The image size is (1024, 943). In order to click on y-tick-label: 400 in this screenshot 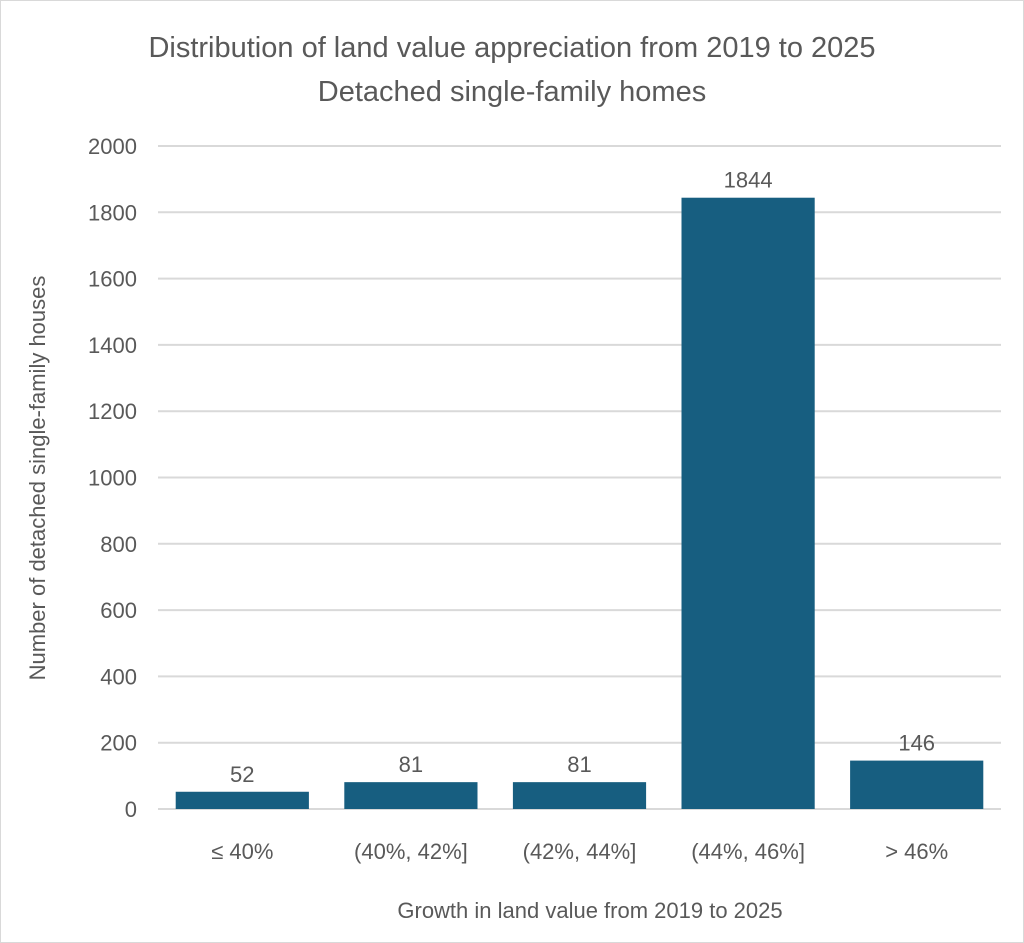, I will do `click(118, 676)`.